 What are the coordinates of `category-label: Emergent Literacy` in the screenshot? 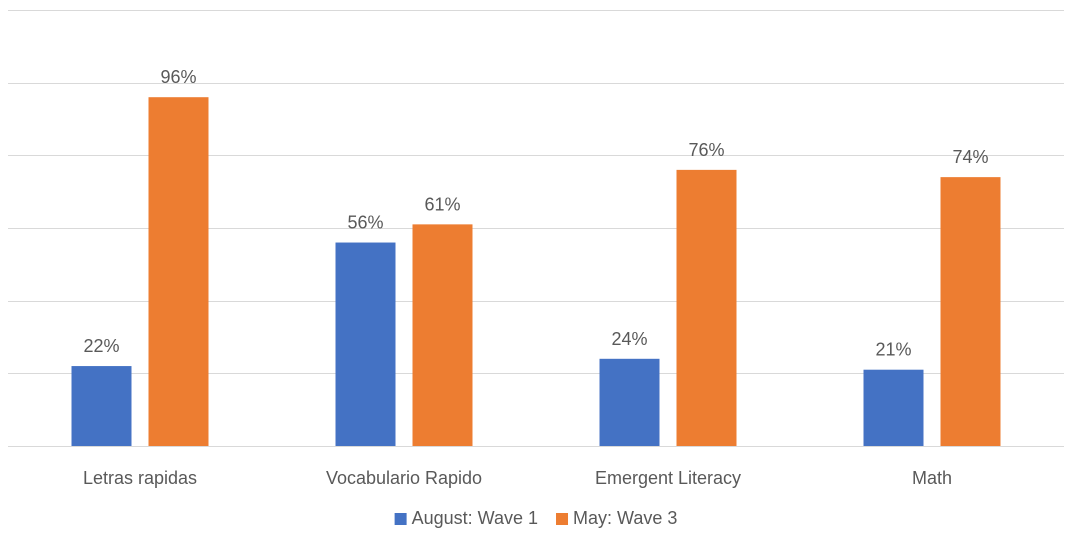 It's located at (668, 478).